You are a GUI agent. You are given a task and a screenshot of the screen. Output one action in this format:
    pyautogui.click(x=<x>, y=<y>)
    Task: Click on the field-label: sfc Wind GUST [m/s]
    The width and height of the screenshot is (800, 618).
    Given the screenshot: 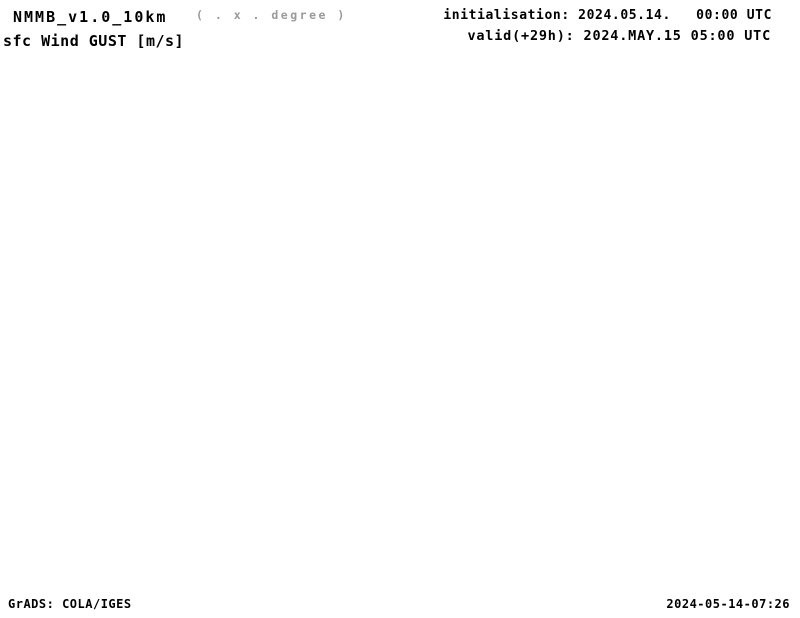 What is the action you would take?
    pyautogui.click(x=93, y=41)
    